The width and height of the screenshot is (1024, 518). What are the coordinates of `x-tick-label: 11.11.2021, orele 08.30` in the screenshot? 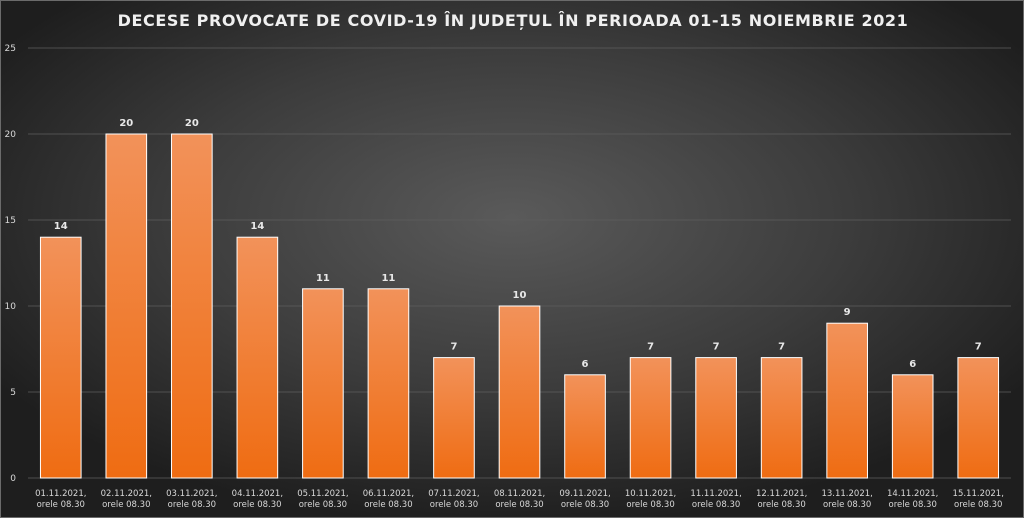 It's located at (715, 499).